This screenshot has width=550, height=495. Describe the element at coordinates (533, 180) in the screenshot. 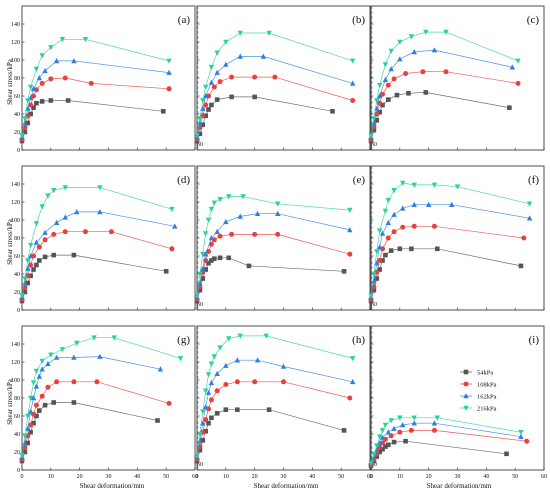

I see `panel-tag: (f)` at that location.